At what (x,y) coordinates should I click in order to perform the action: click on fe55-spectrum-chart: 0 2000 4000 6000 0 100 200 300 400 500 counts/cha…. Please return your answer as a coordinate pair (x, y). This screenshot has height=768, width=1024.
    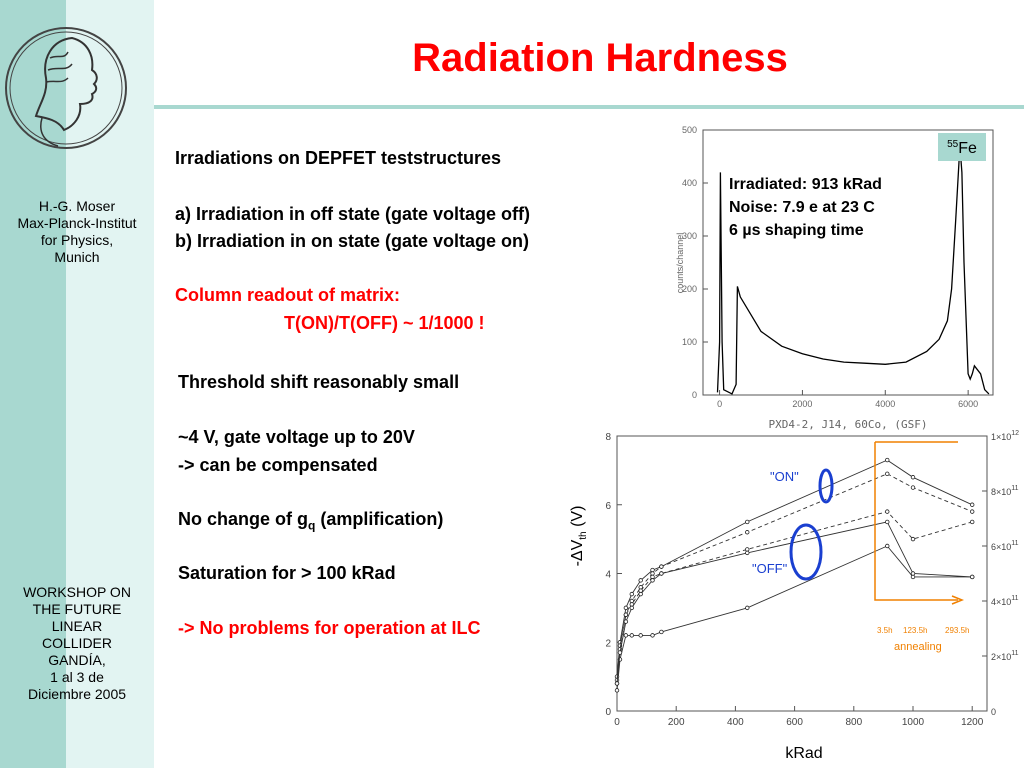
    Looking at the image, I should click on (834, 278).